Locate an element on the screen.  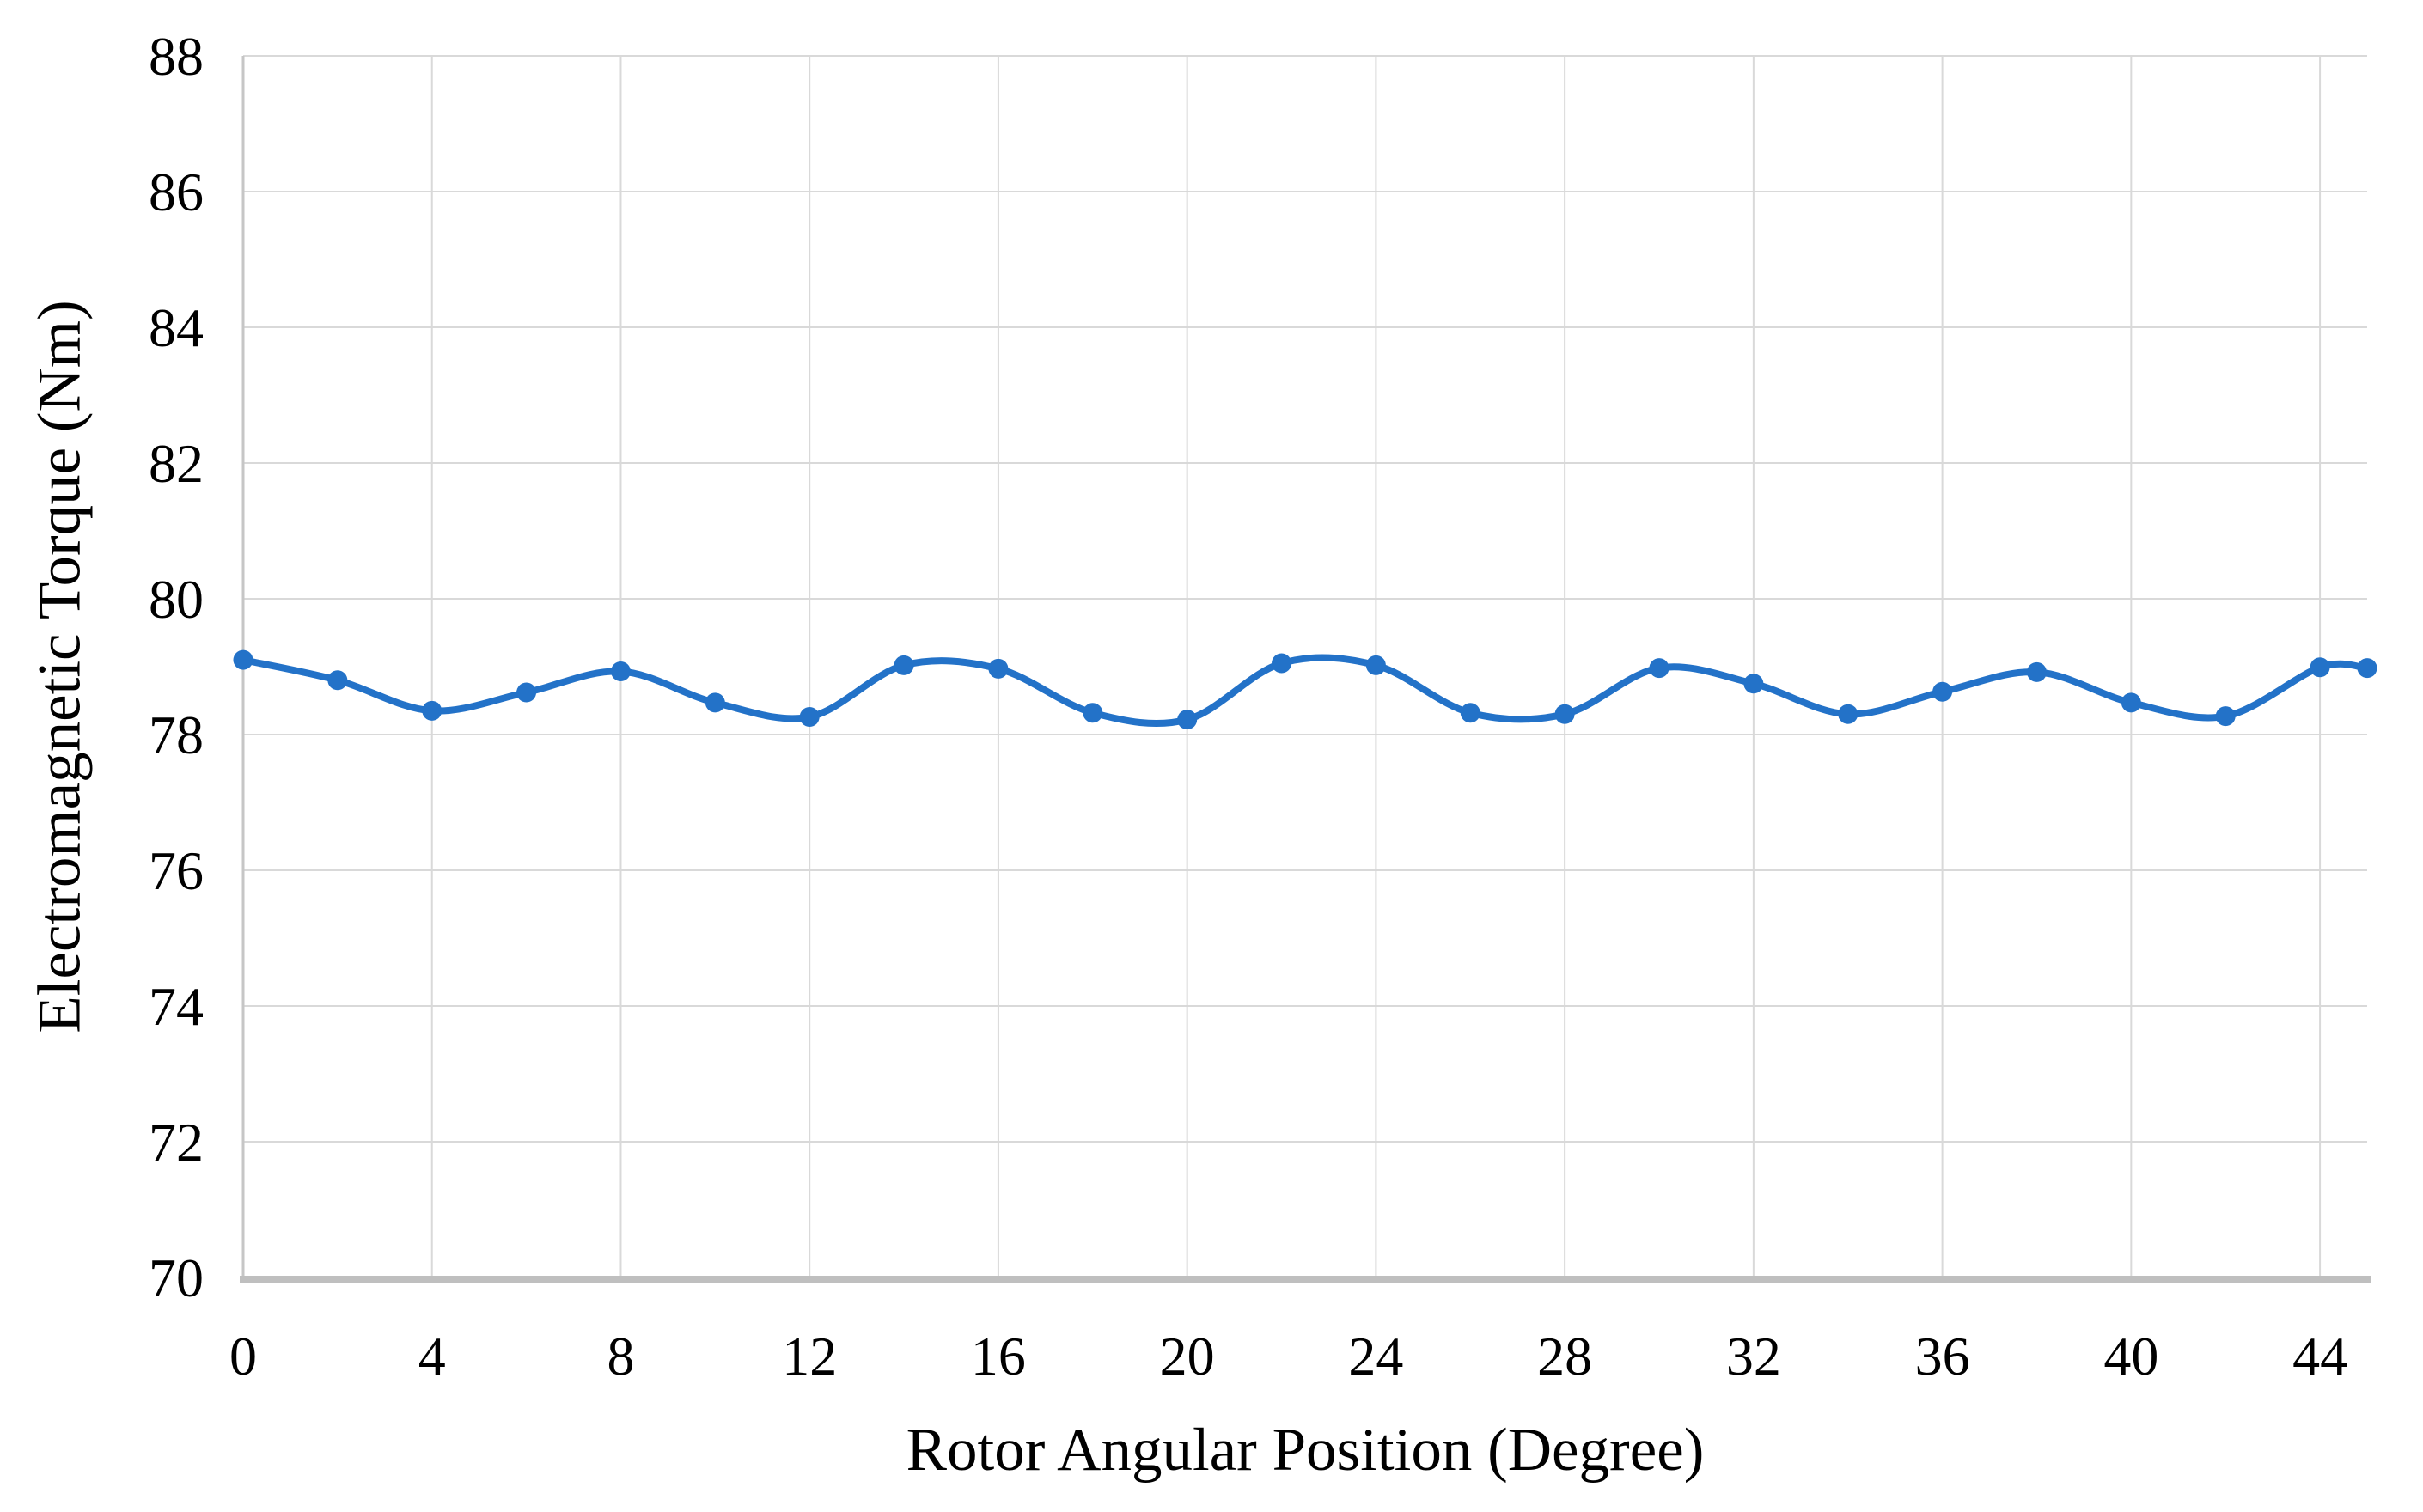
x-axis-title: Rotor Angular Position (Degree) is located at coordinates (1306, 1450).